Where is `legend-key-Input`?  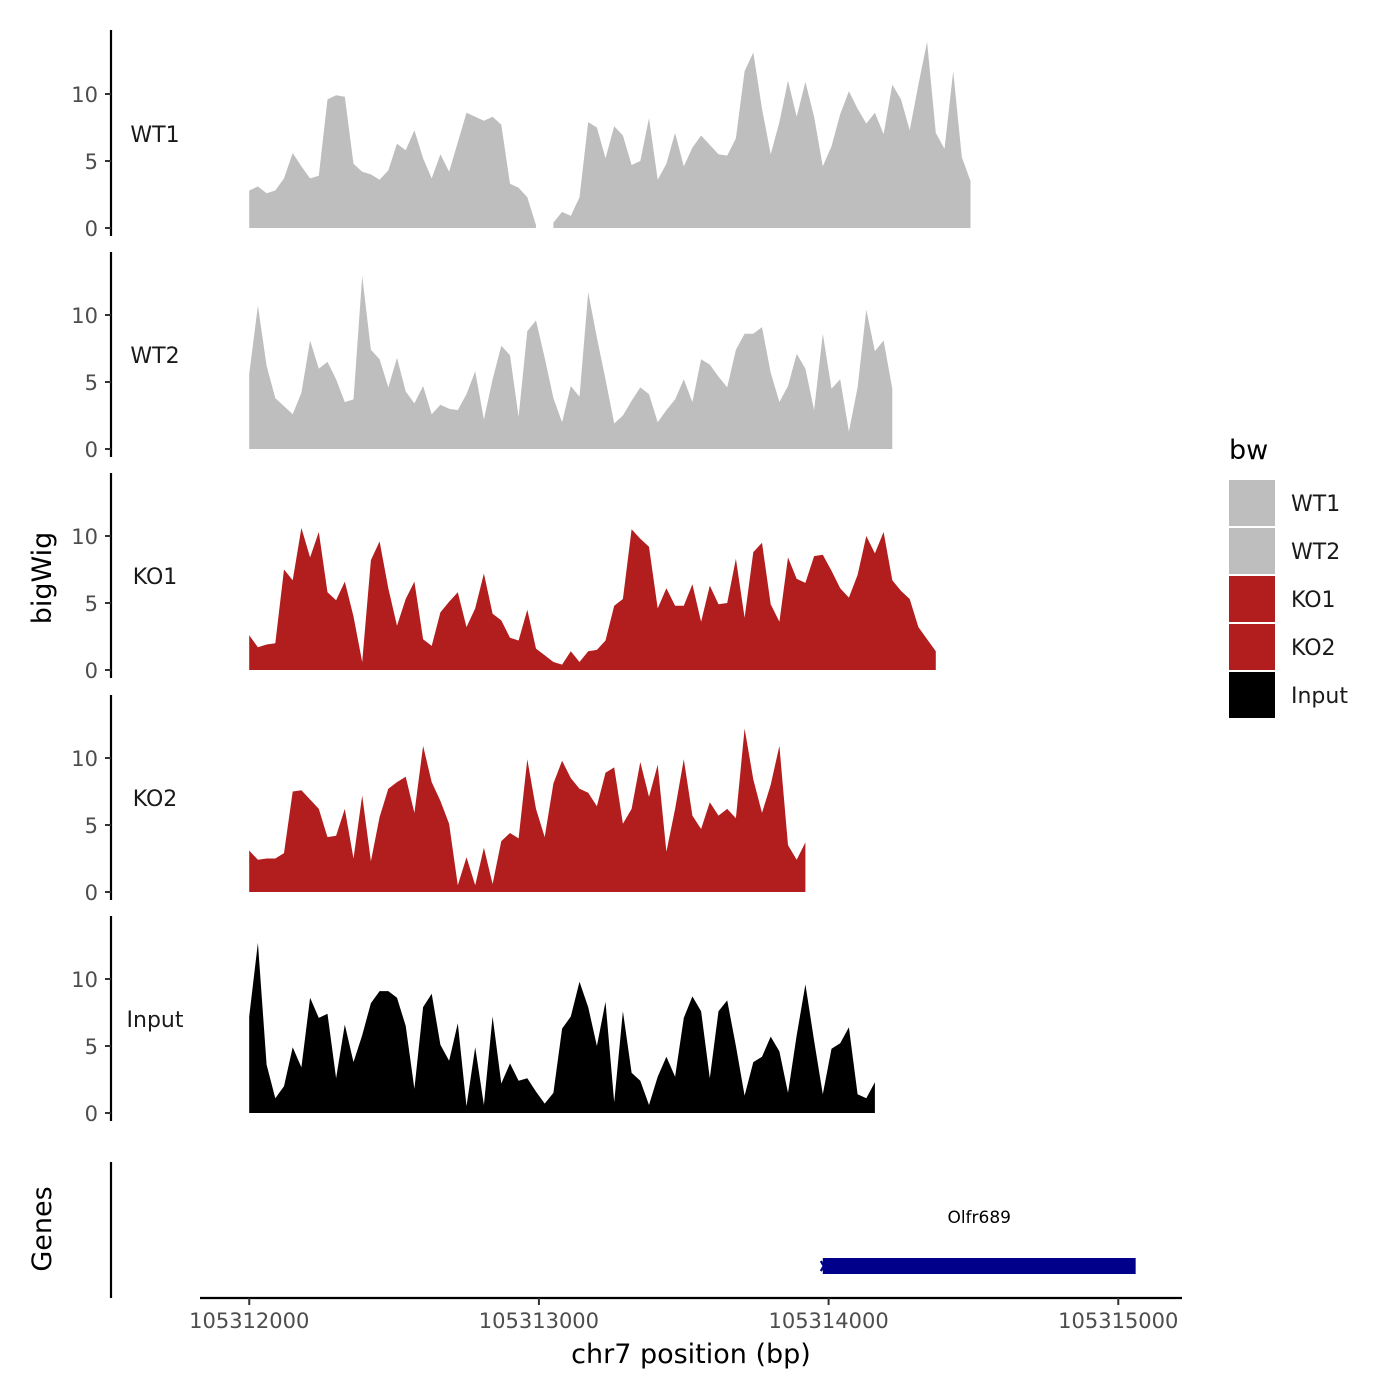 legend-key-Input is located at coordinates (1252, 695).